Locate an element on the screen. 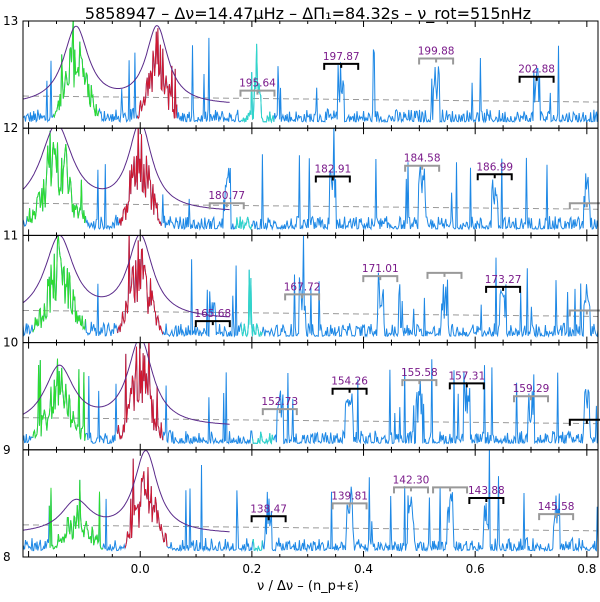  x-tick-label: 0.0 is located at coordinates (140, 569).